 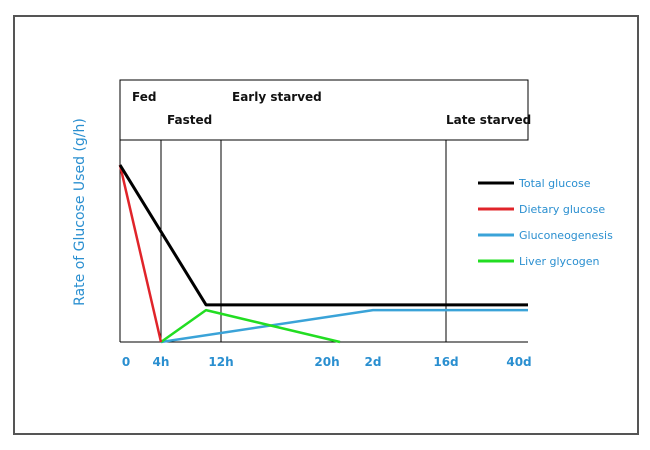 I want to click on x-tick-label: 40d, so click(x=518, y=362).